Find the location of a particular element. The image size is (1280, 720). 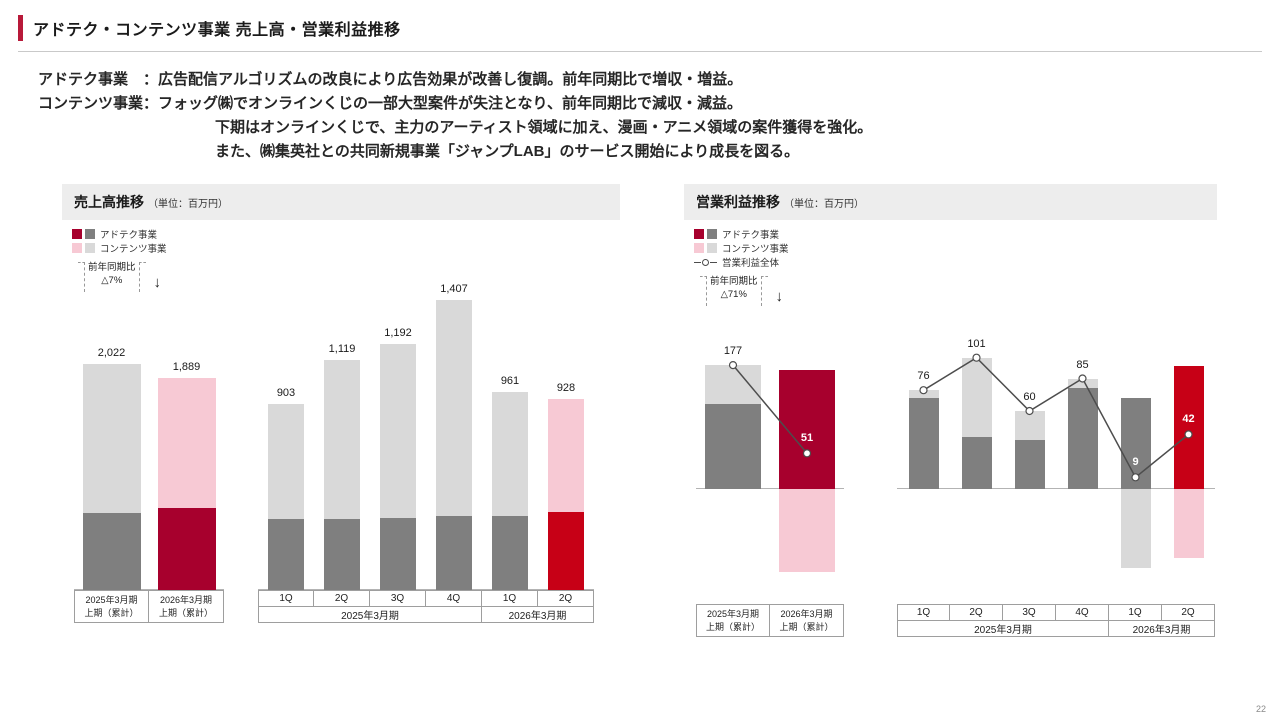

yoy-annotation: 前年同期比 △7% ↓ is located at coordinates (119, 277).